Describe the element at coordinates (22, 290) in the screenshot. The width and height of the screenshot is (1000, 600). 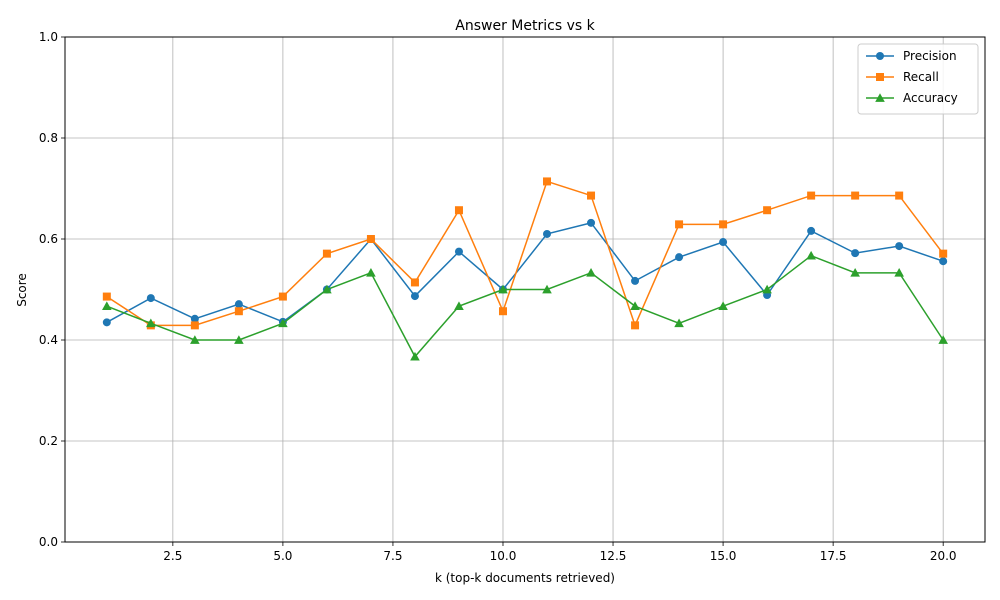
I see `y-axis-title: Score` at that location.